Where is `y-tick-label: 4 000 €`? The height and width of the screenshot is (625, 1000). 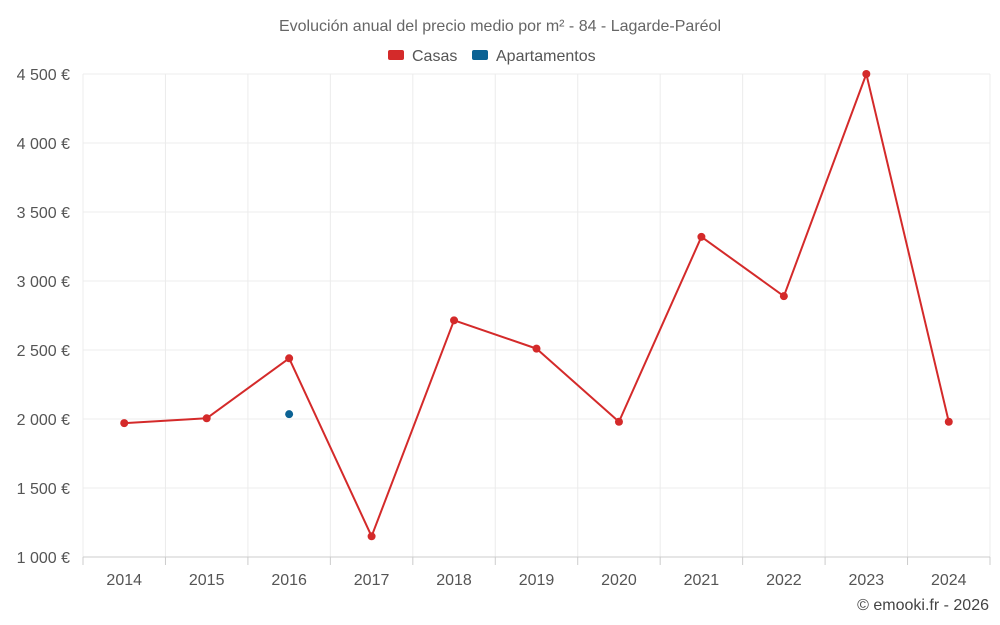
y-tick-label: 4 000 € is located at coordinates (43, 144).